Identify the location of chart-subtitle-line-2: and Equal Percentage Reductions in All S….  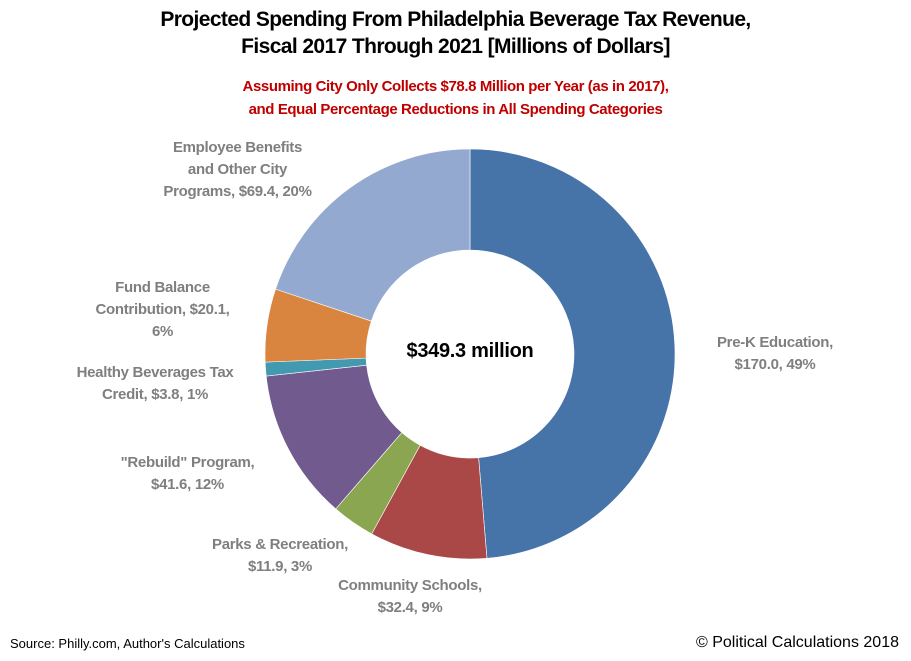
(455, 109).